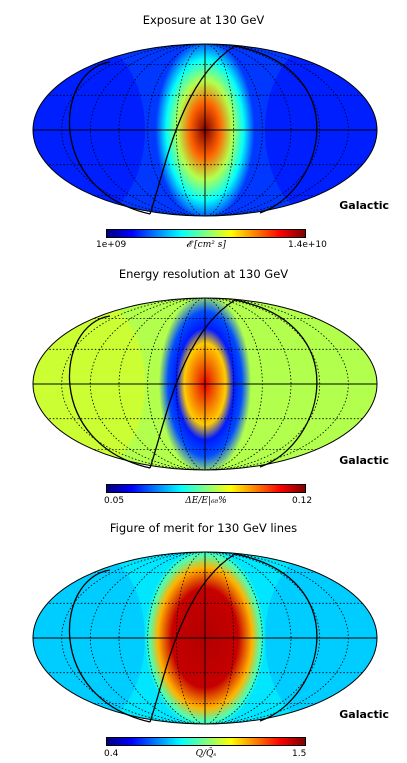 The width and height of the screenshot is (407, 763). I want to click on exposure-colorbar-max: 1.4e+10, so click(307, 245).